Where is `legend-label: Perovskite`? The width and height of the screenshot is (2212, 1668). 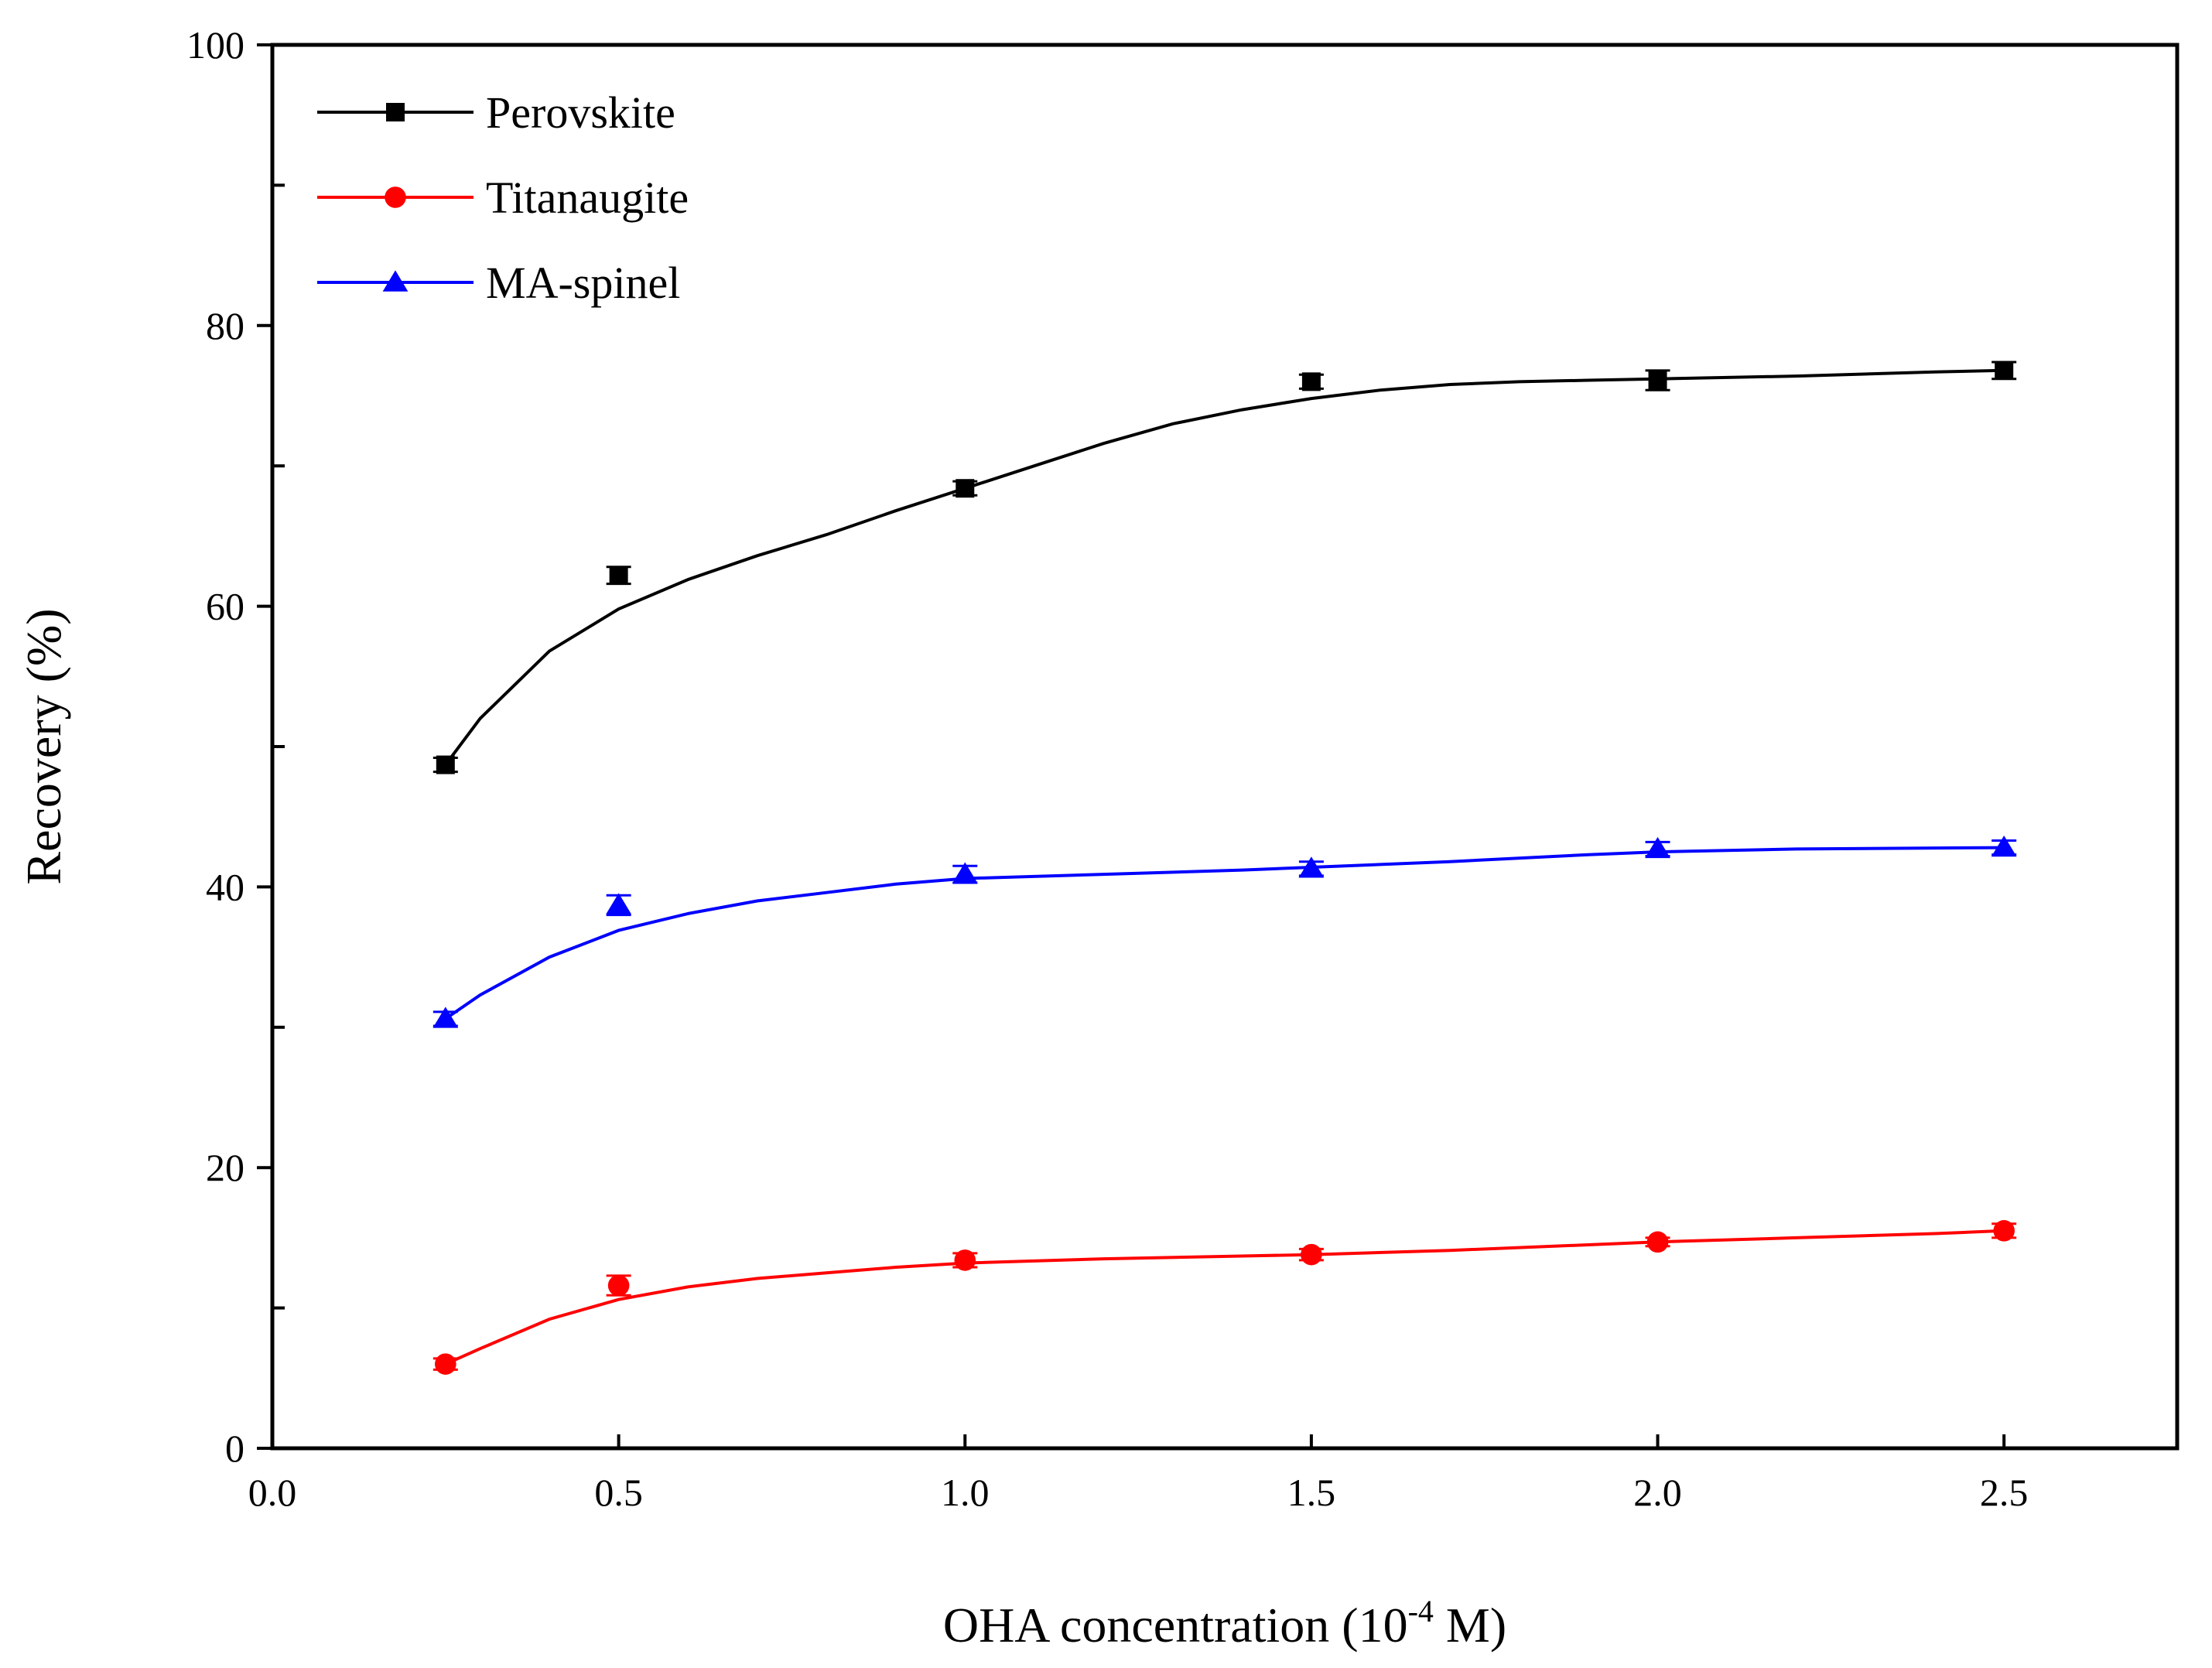 legend-label: Perovskite is located at coordinates (581, 113).